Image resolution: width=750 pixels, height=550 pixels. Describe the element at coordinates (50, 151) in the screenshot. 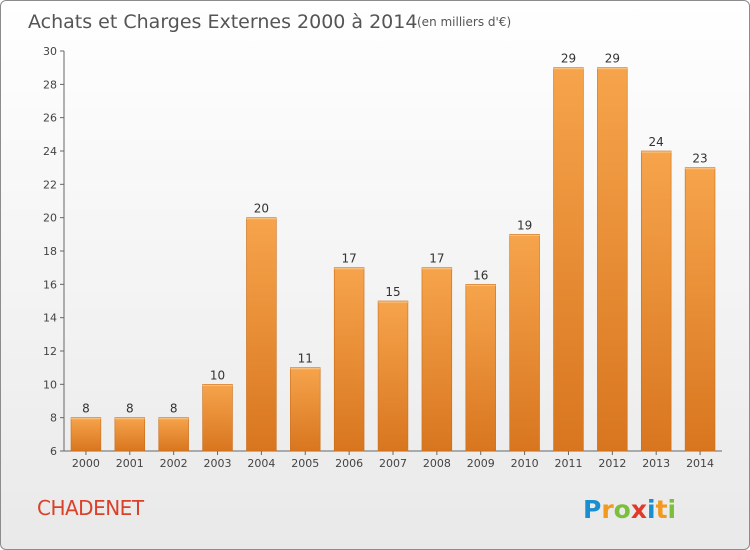

I see `y-tick-label: 24` at that location.